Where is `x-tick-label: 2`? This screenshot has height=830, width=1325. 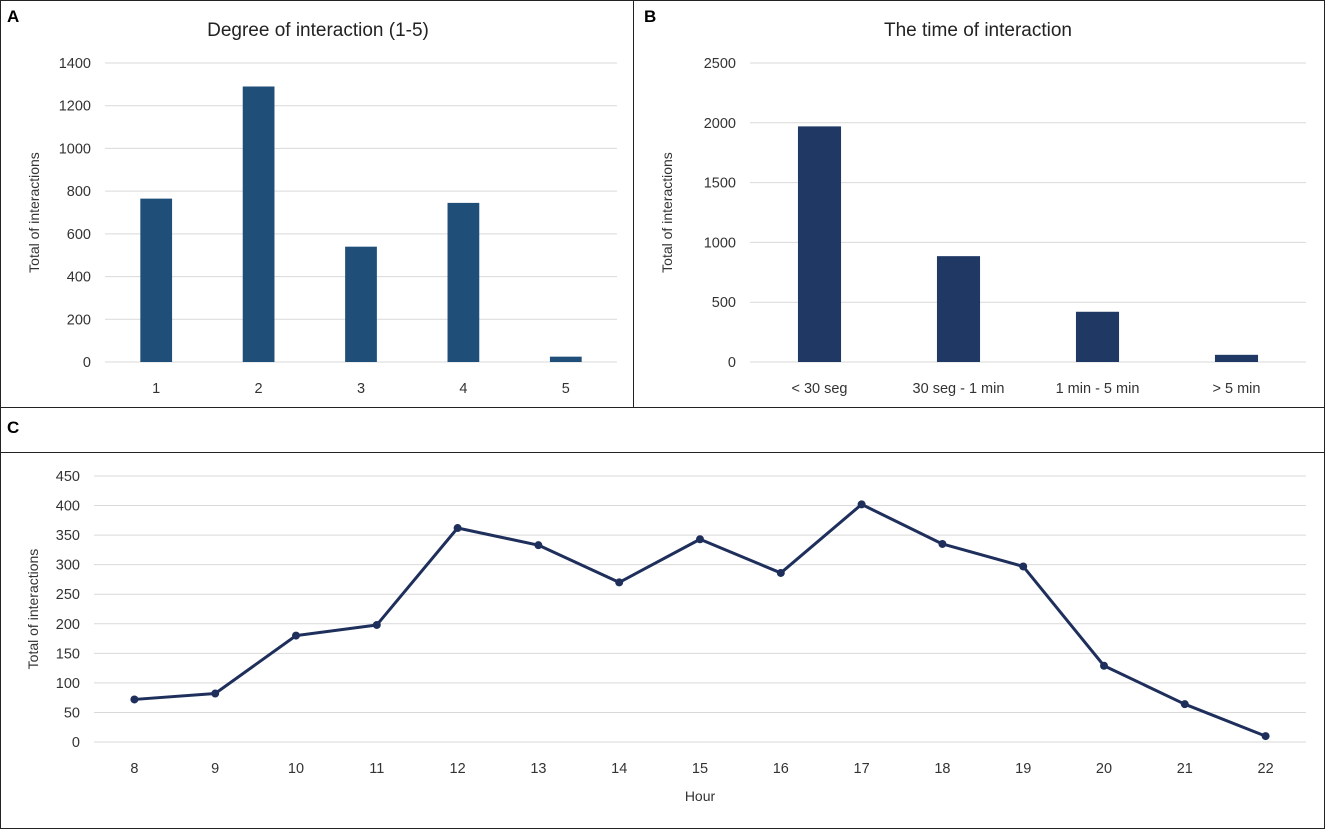 x-tick-label: 2 is located at coordinates (259, 389).